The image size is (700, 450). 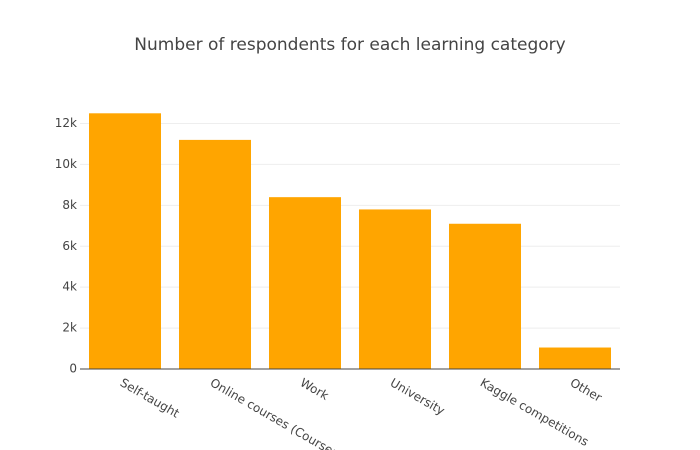 I want to click on y-tick-label: 12k, so click(x=66, y=123).